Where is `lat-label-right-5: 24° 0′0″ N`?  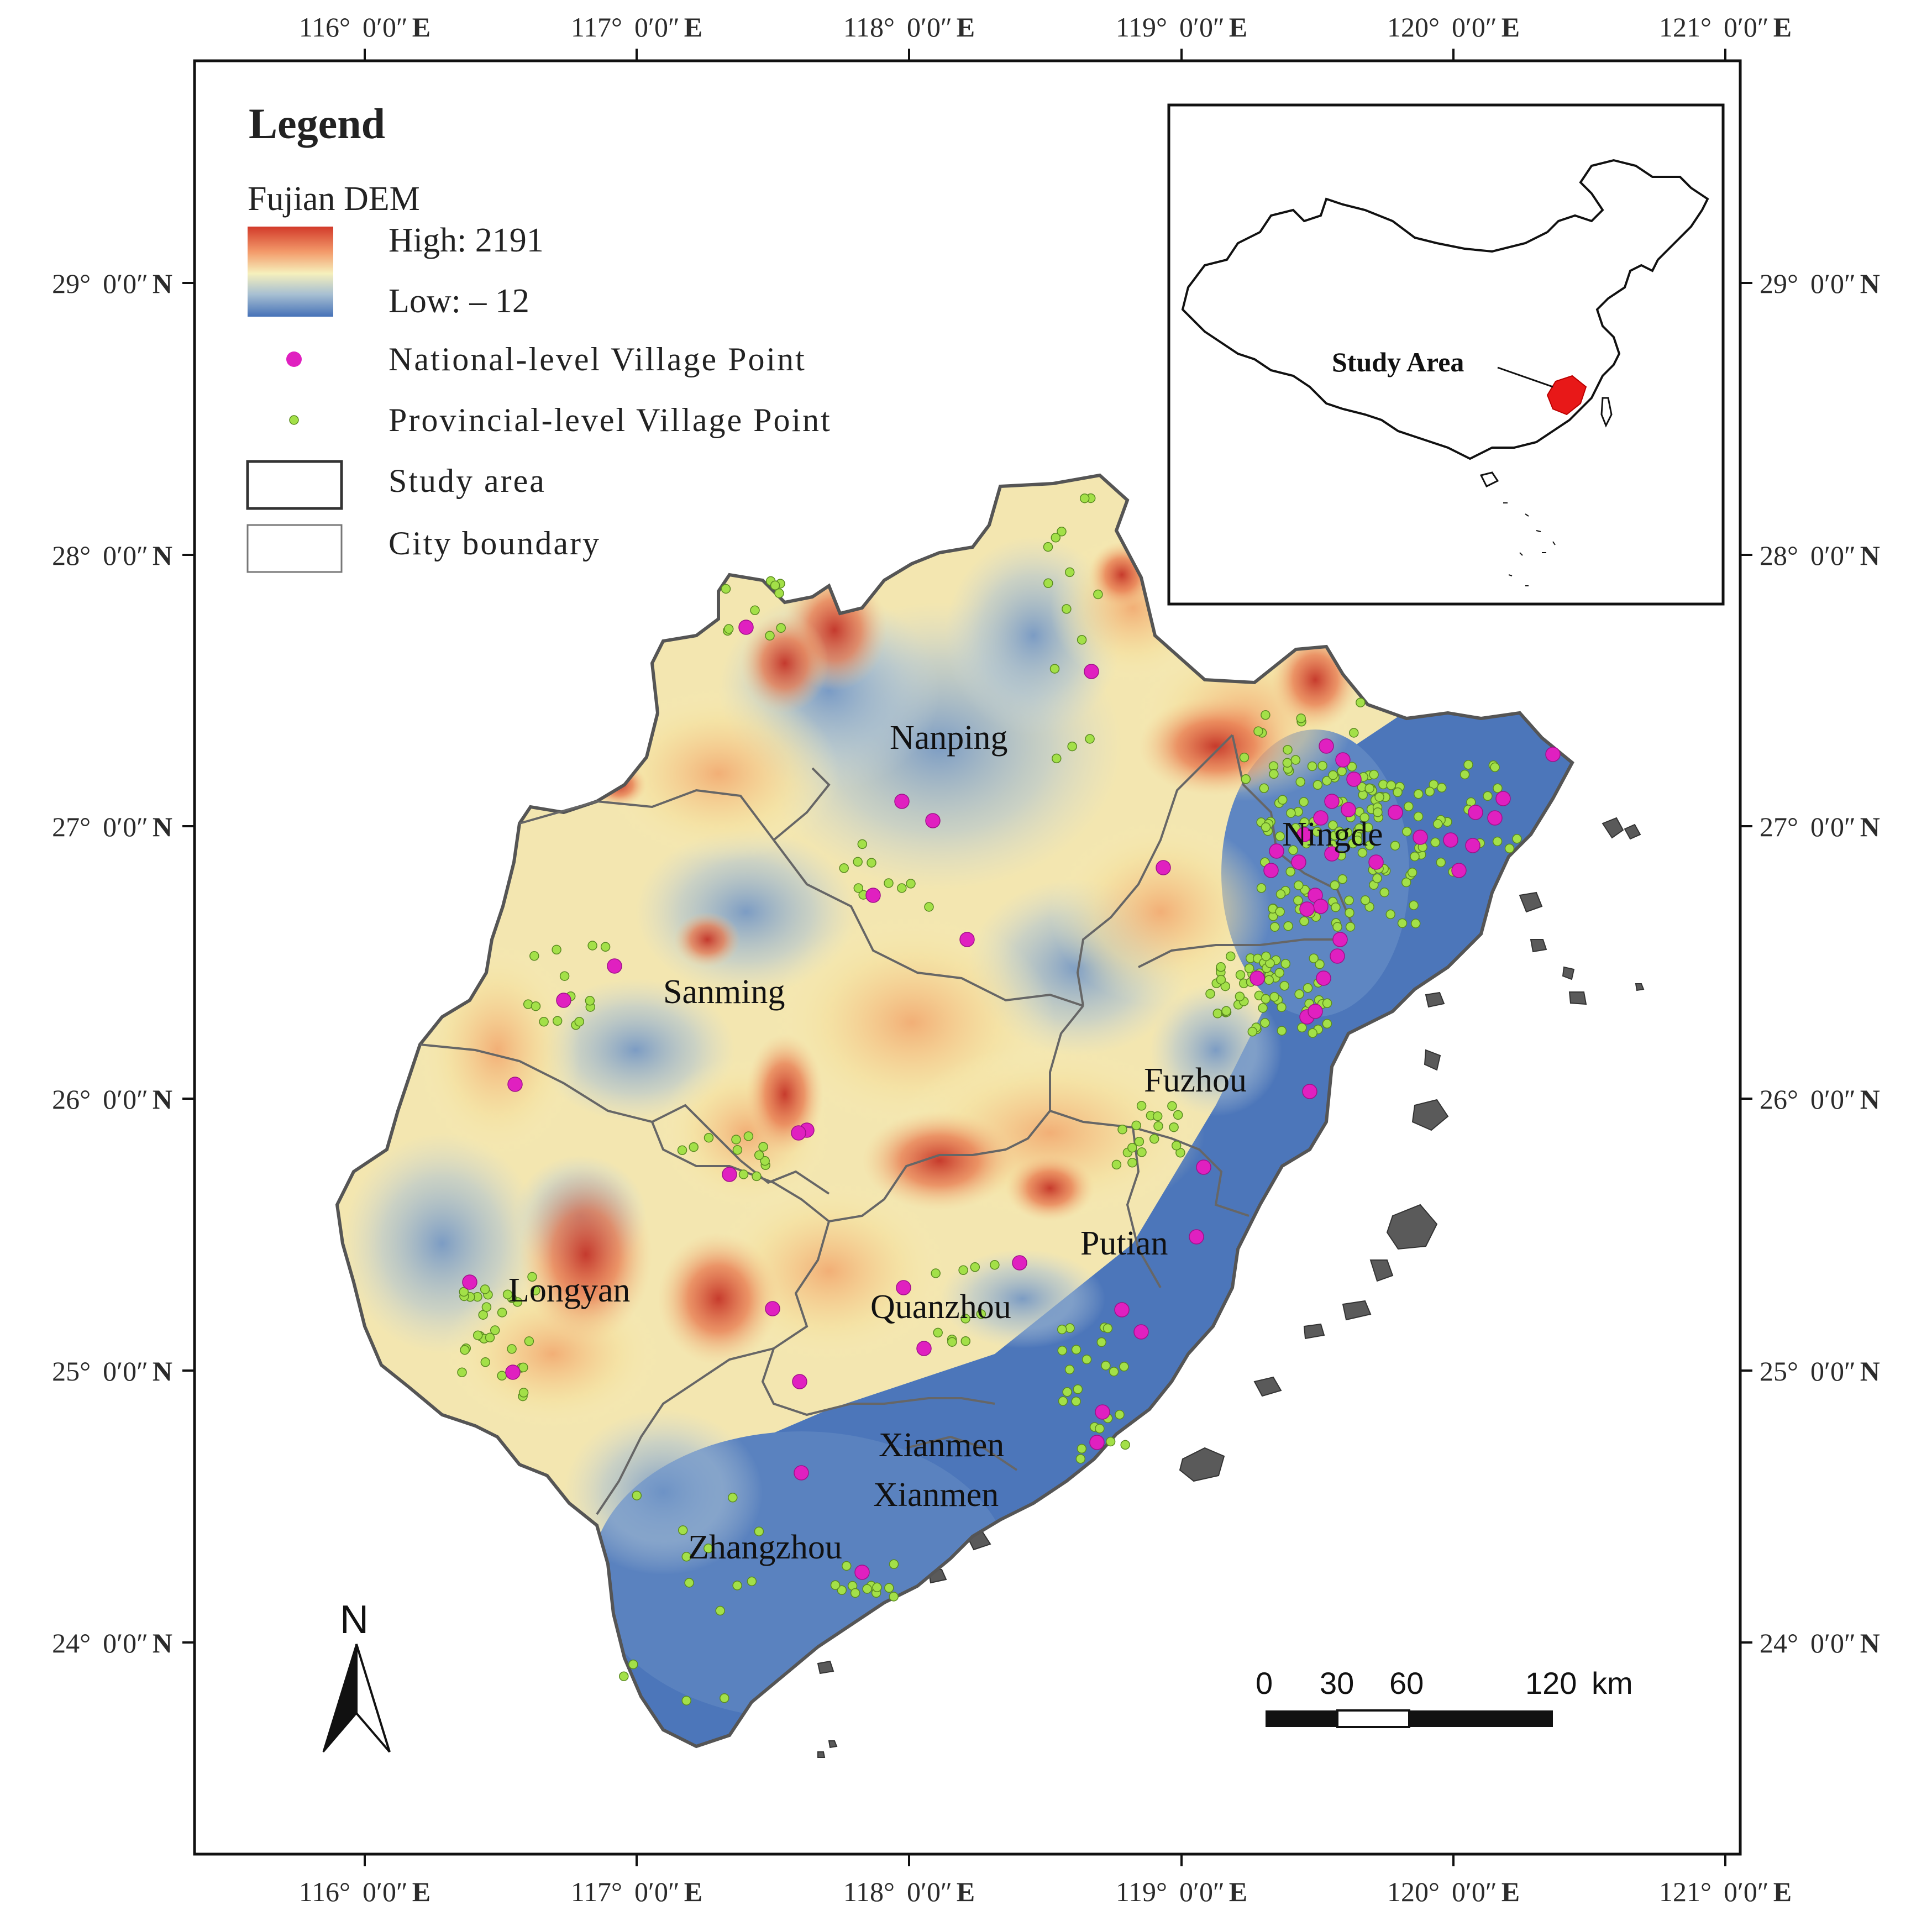
lat-label-right-5: 24° 0′0″ N is located at coordinates (1820, 1643).